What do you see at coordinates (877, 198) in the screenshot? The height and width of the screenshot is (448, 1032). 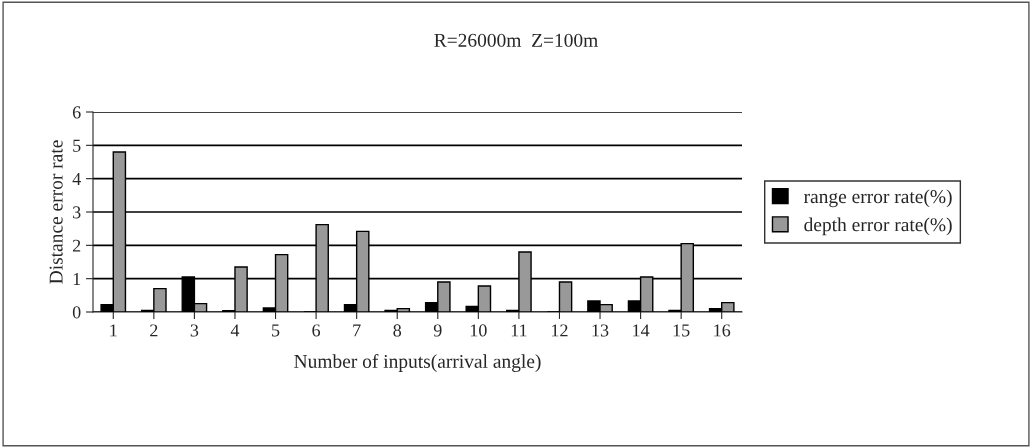 I see `legend-label: range error rate(%)` at bounding box center [877, 198].